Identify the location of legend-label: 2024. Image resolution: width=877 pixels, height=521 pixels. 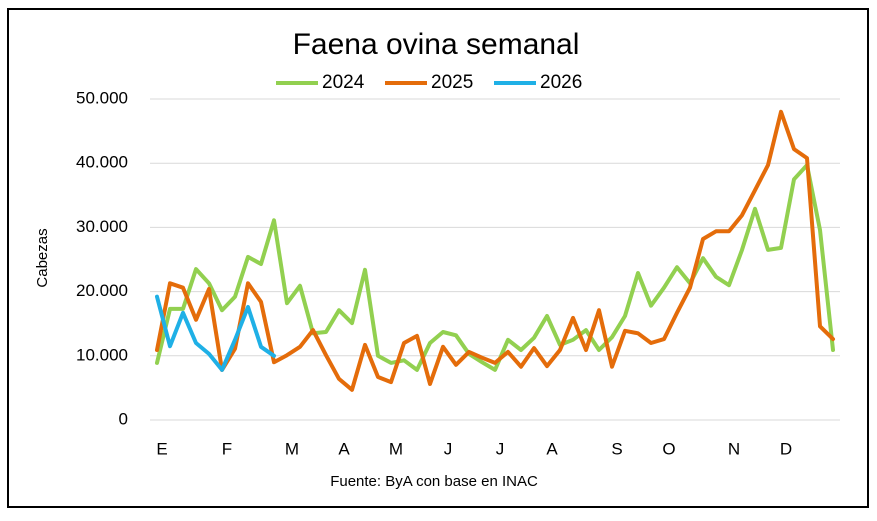
(343, 82).